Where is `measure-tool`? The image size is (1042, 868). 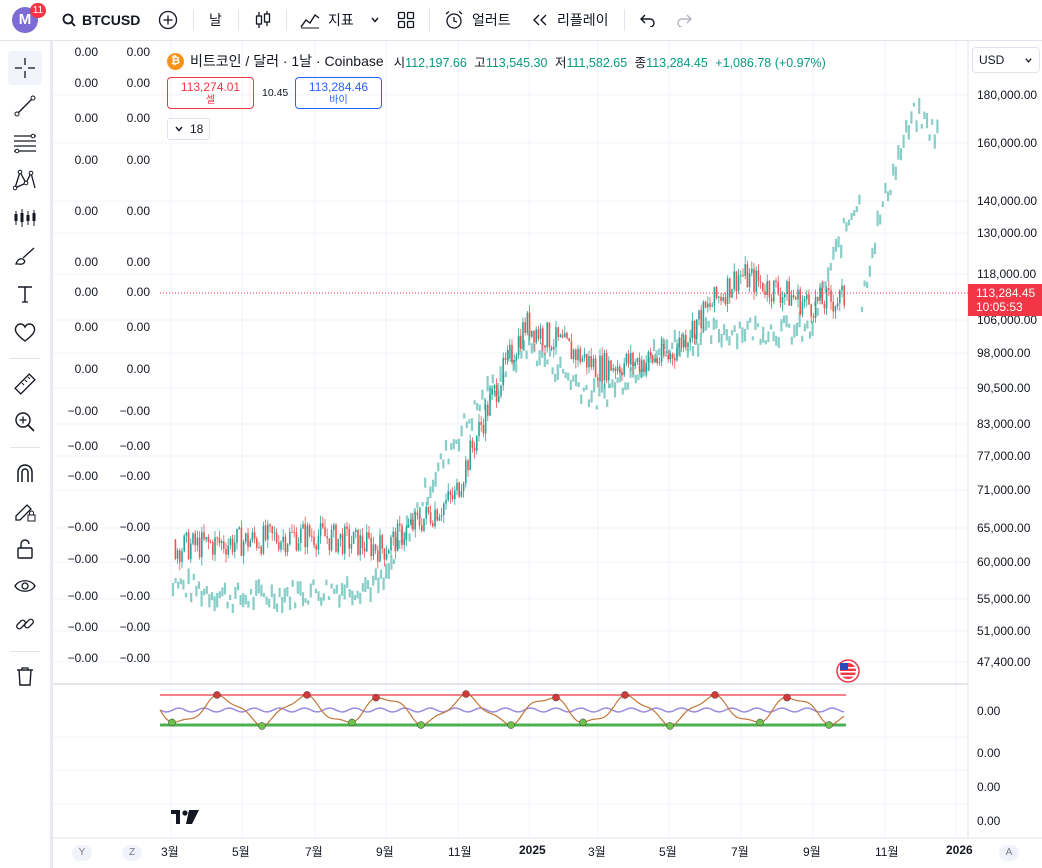 measure-tool is located at coordinates (25, 384).